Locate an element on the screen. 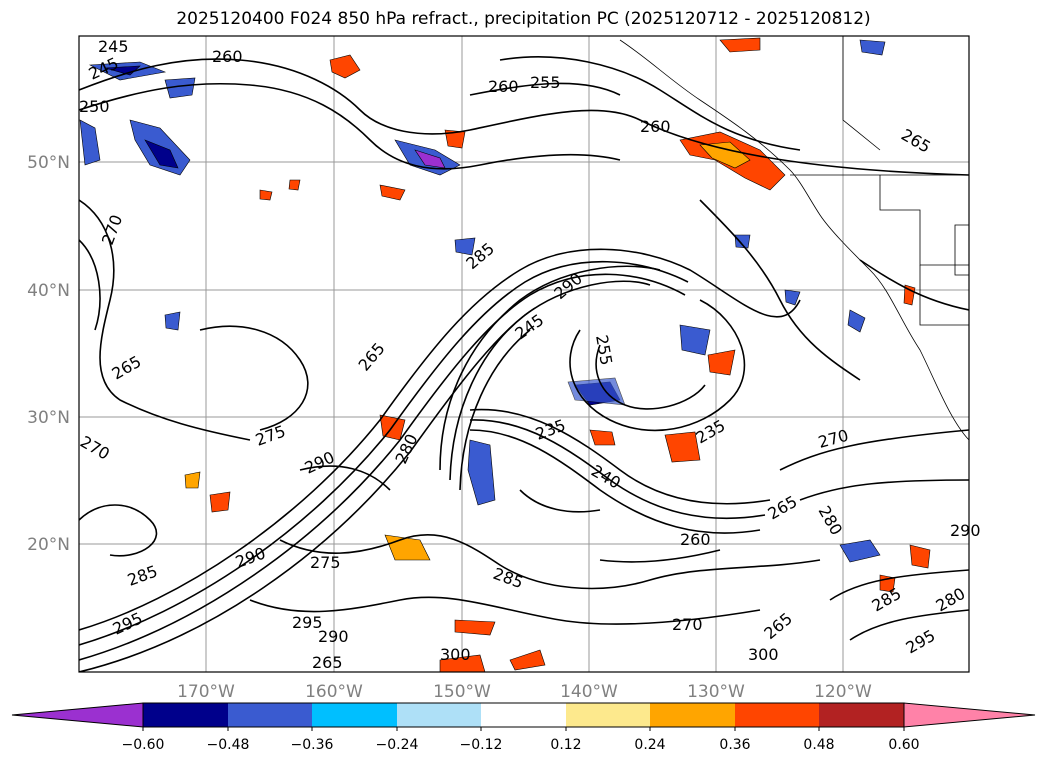 This screenshot has width=1047, height=765. lat-label-50: 50°N is located at coordinates (48, 163).